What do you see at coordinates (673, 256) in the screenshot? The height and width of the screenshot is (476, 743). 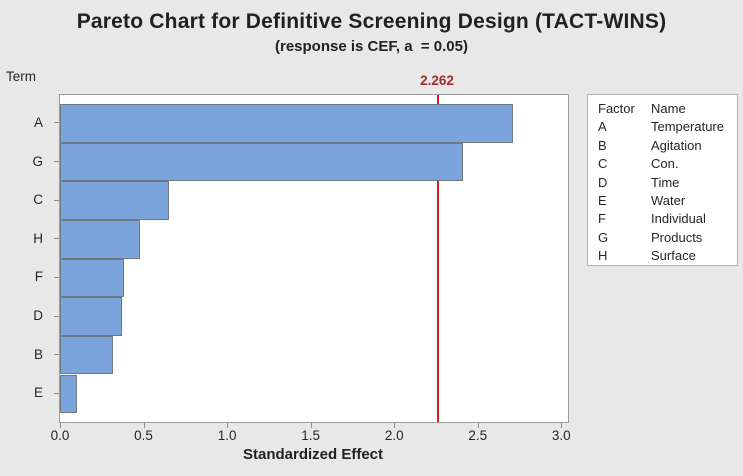 I see `legend-name-H: Surface` at bounding box center [673, 256].